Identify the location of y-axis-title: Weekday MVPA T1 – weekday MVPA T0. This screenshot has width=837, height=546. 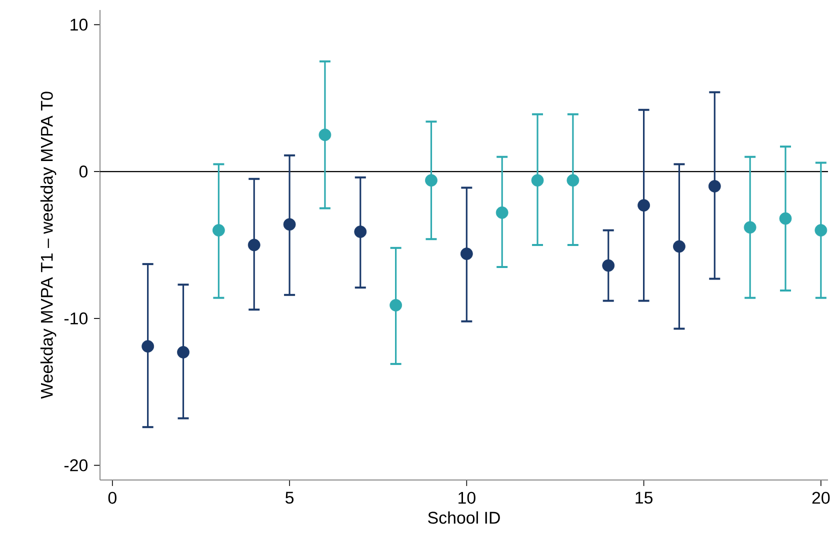
(48, 245).